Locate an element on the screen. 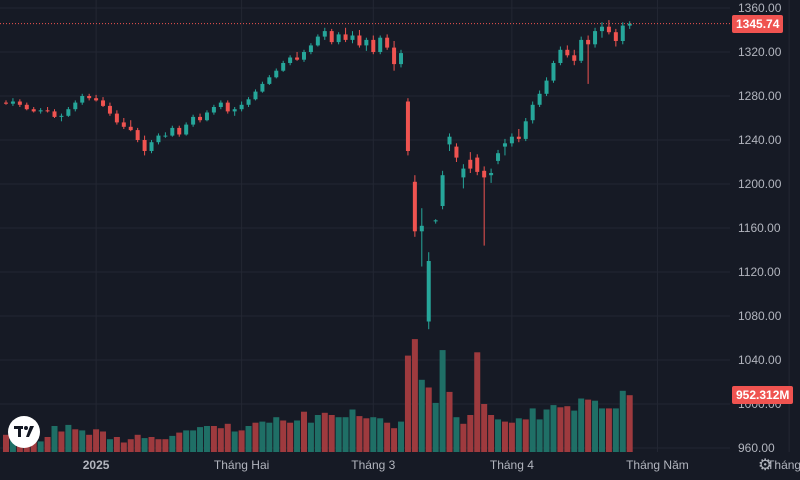 The width and height of the screenshot is (800, 480). price-tick-label: 1200.00 is located at coordinates (760, 184).